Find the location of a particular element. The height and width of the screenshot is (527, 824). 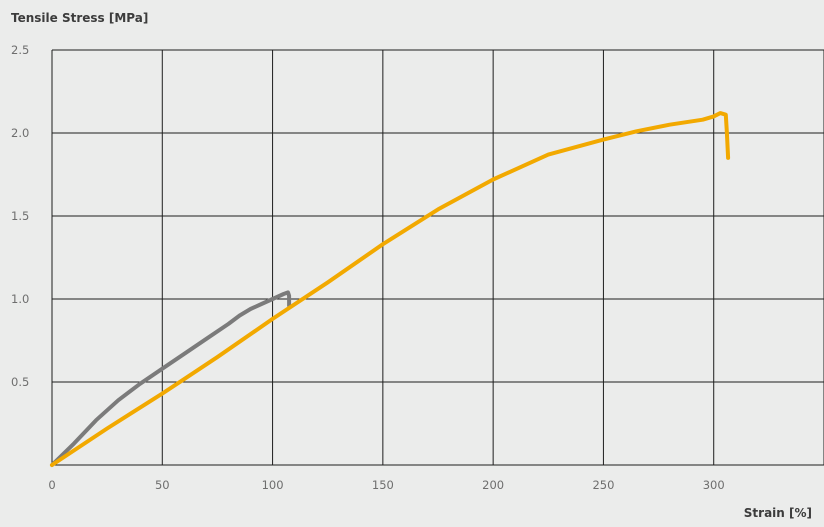

y-tick-label: 1.0 is located at coordinates (20, 299).